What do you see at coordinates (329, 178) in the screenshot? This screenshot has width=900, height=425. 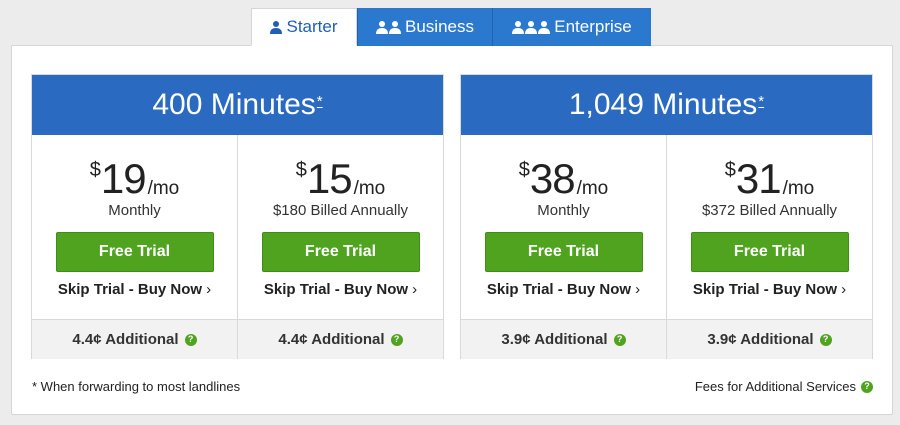 I see `price-amount: 15` at bounding box center [329, 178].